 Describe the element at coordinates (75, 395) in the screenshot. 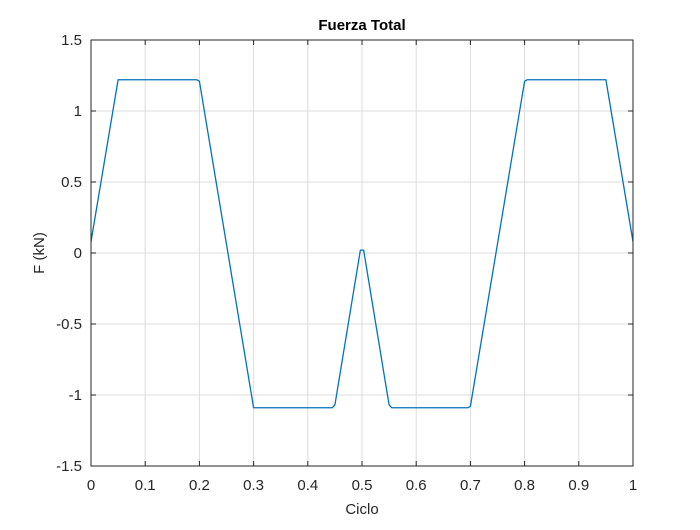

I see `y-tick-label: -1` at that location.